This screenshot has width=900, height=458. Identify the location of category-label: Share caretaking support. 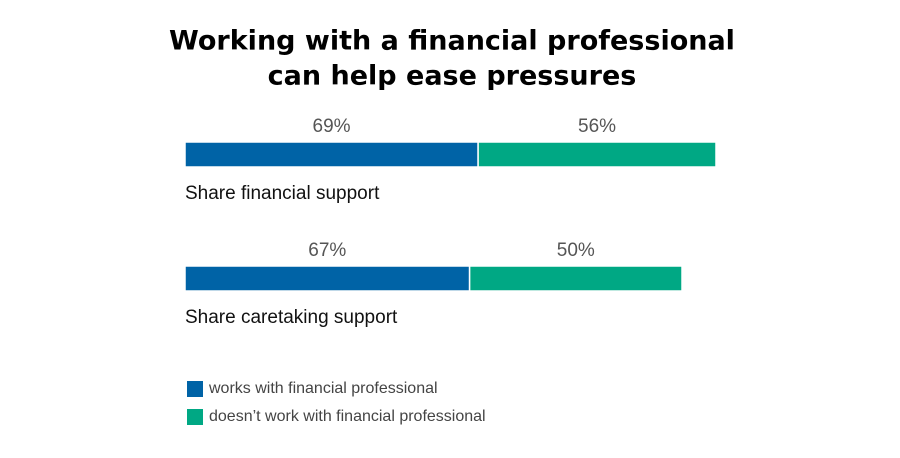
(291, 317).